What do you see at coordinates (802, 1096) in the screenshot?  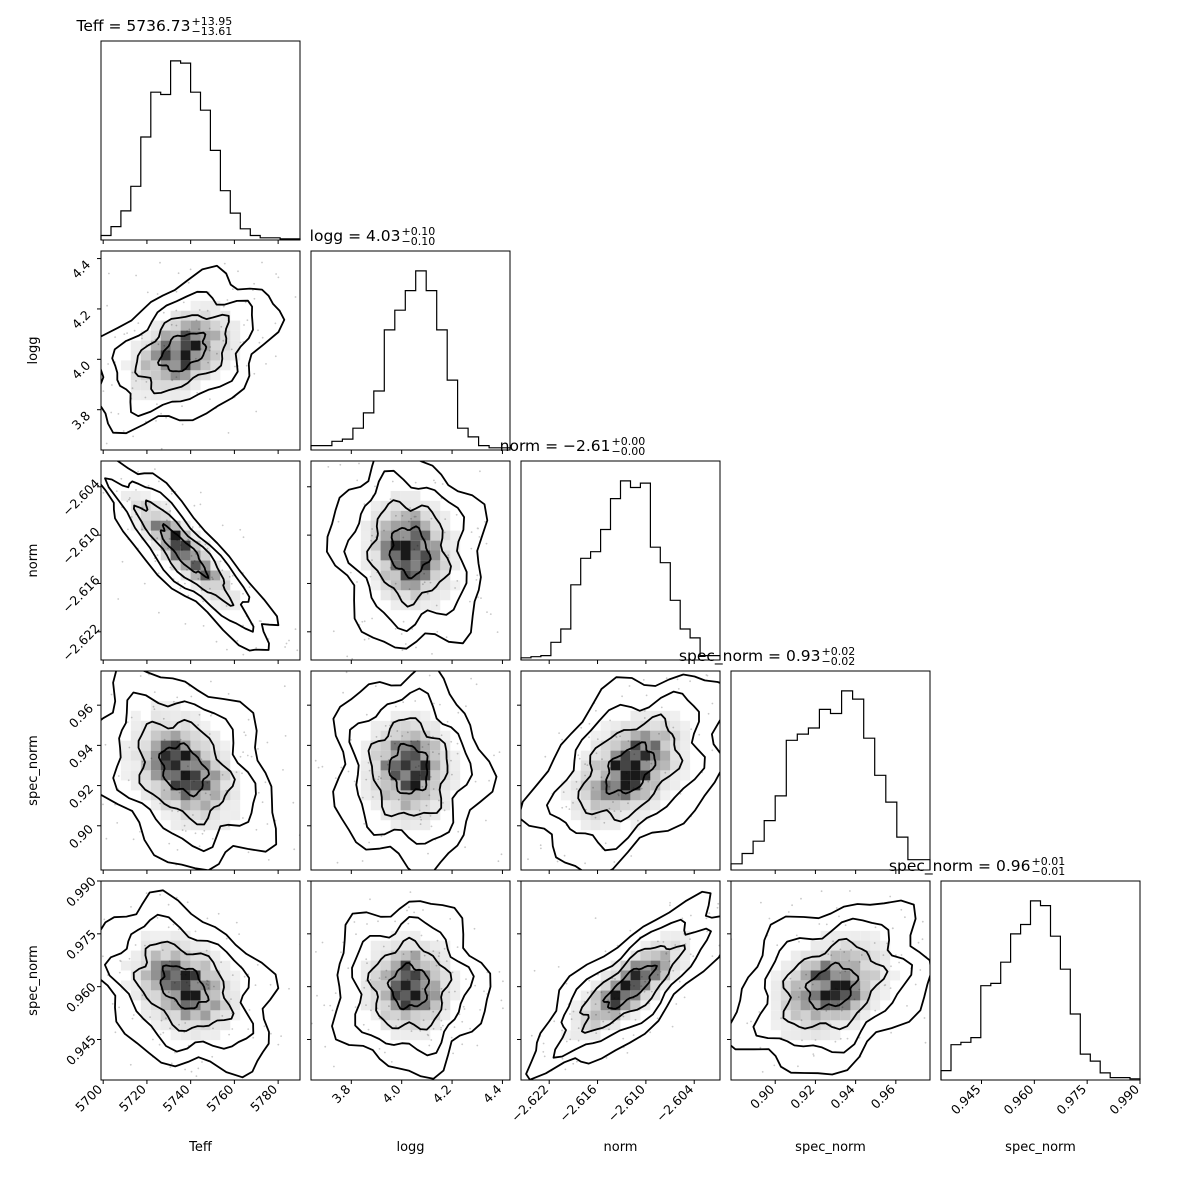 I see `x-tick-label: 0.92` at bounding box center [802, 1096].